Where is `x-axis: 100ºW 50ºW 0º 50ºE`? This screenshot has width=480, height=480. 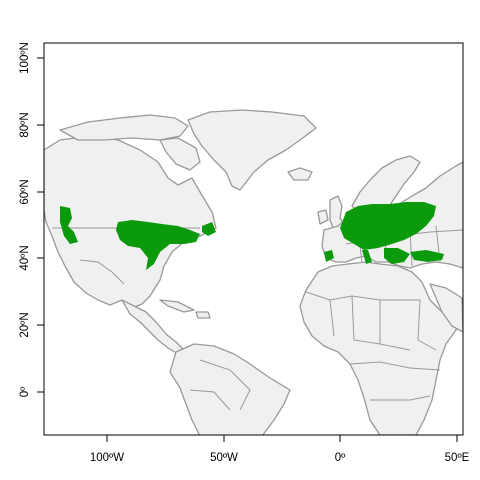
x-axis: 100ºW 50ºW 0º 50ºE is located at coordinates (280, 449).